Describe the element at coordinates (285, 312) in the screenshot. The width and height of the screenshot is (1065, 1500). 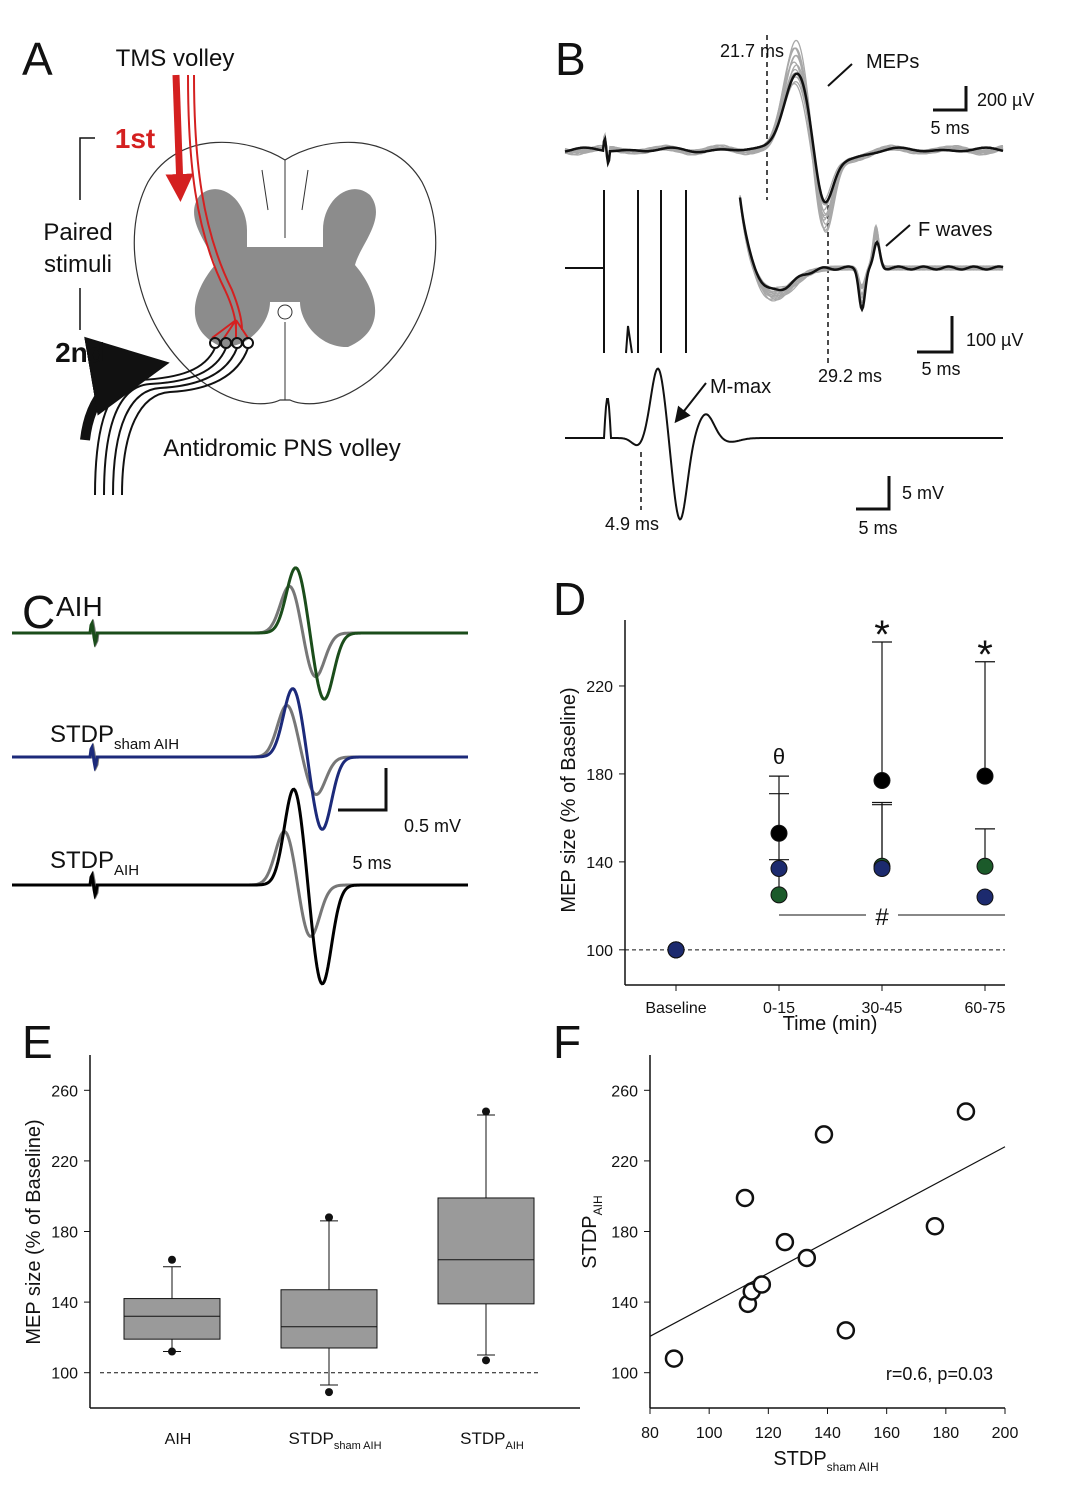
I see `central-canal` at that location.